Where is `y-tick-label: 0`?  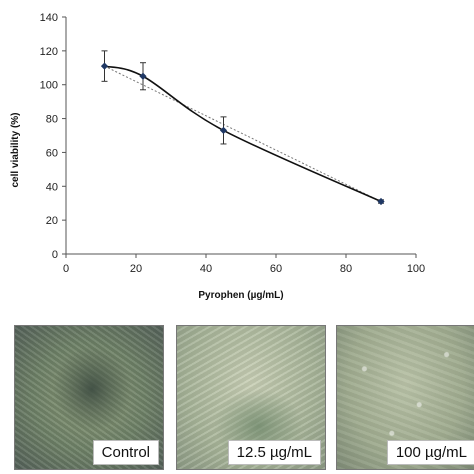
y-tick-label: 0 is located at coordinates (55, 255).